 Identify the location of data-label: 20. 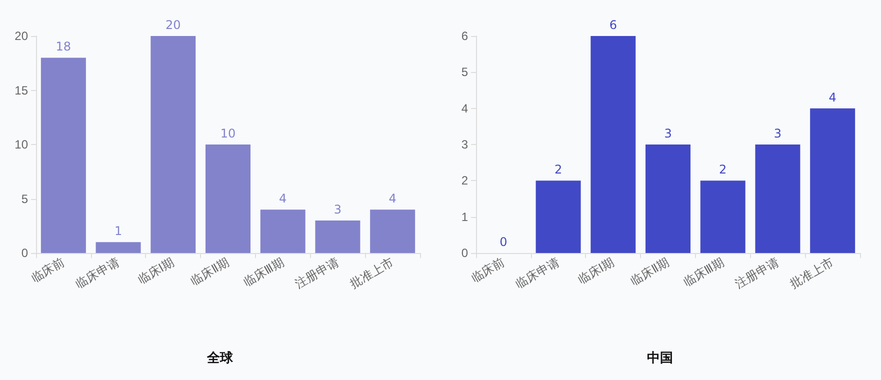
(173, 25).